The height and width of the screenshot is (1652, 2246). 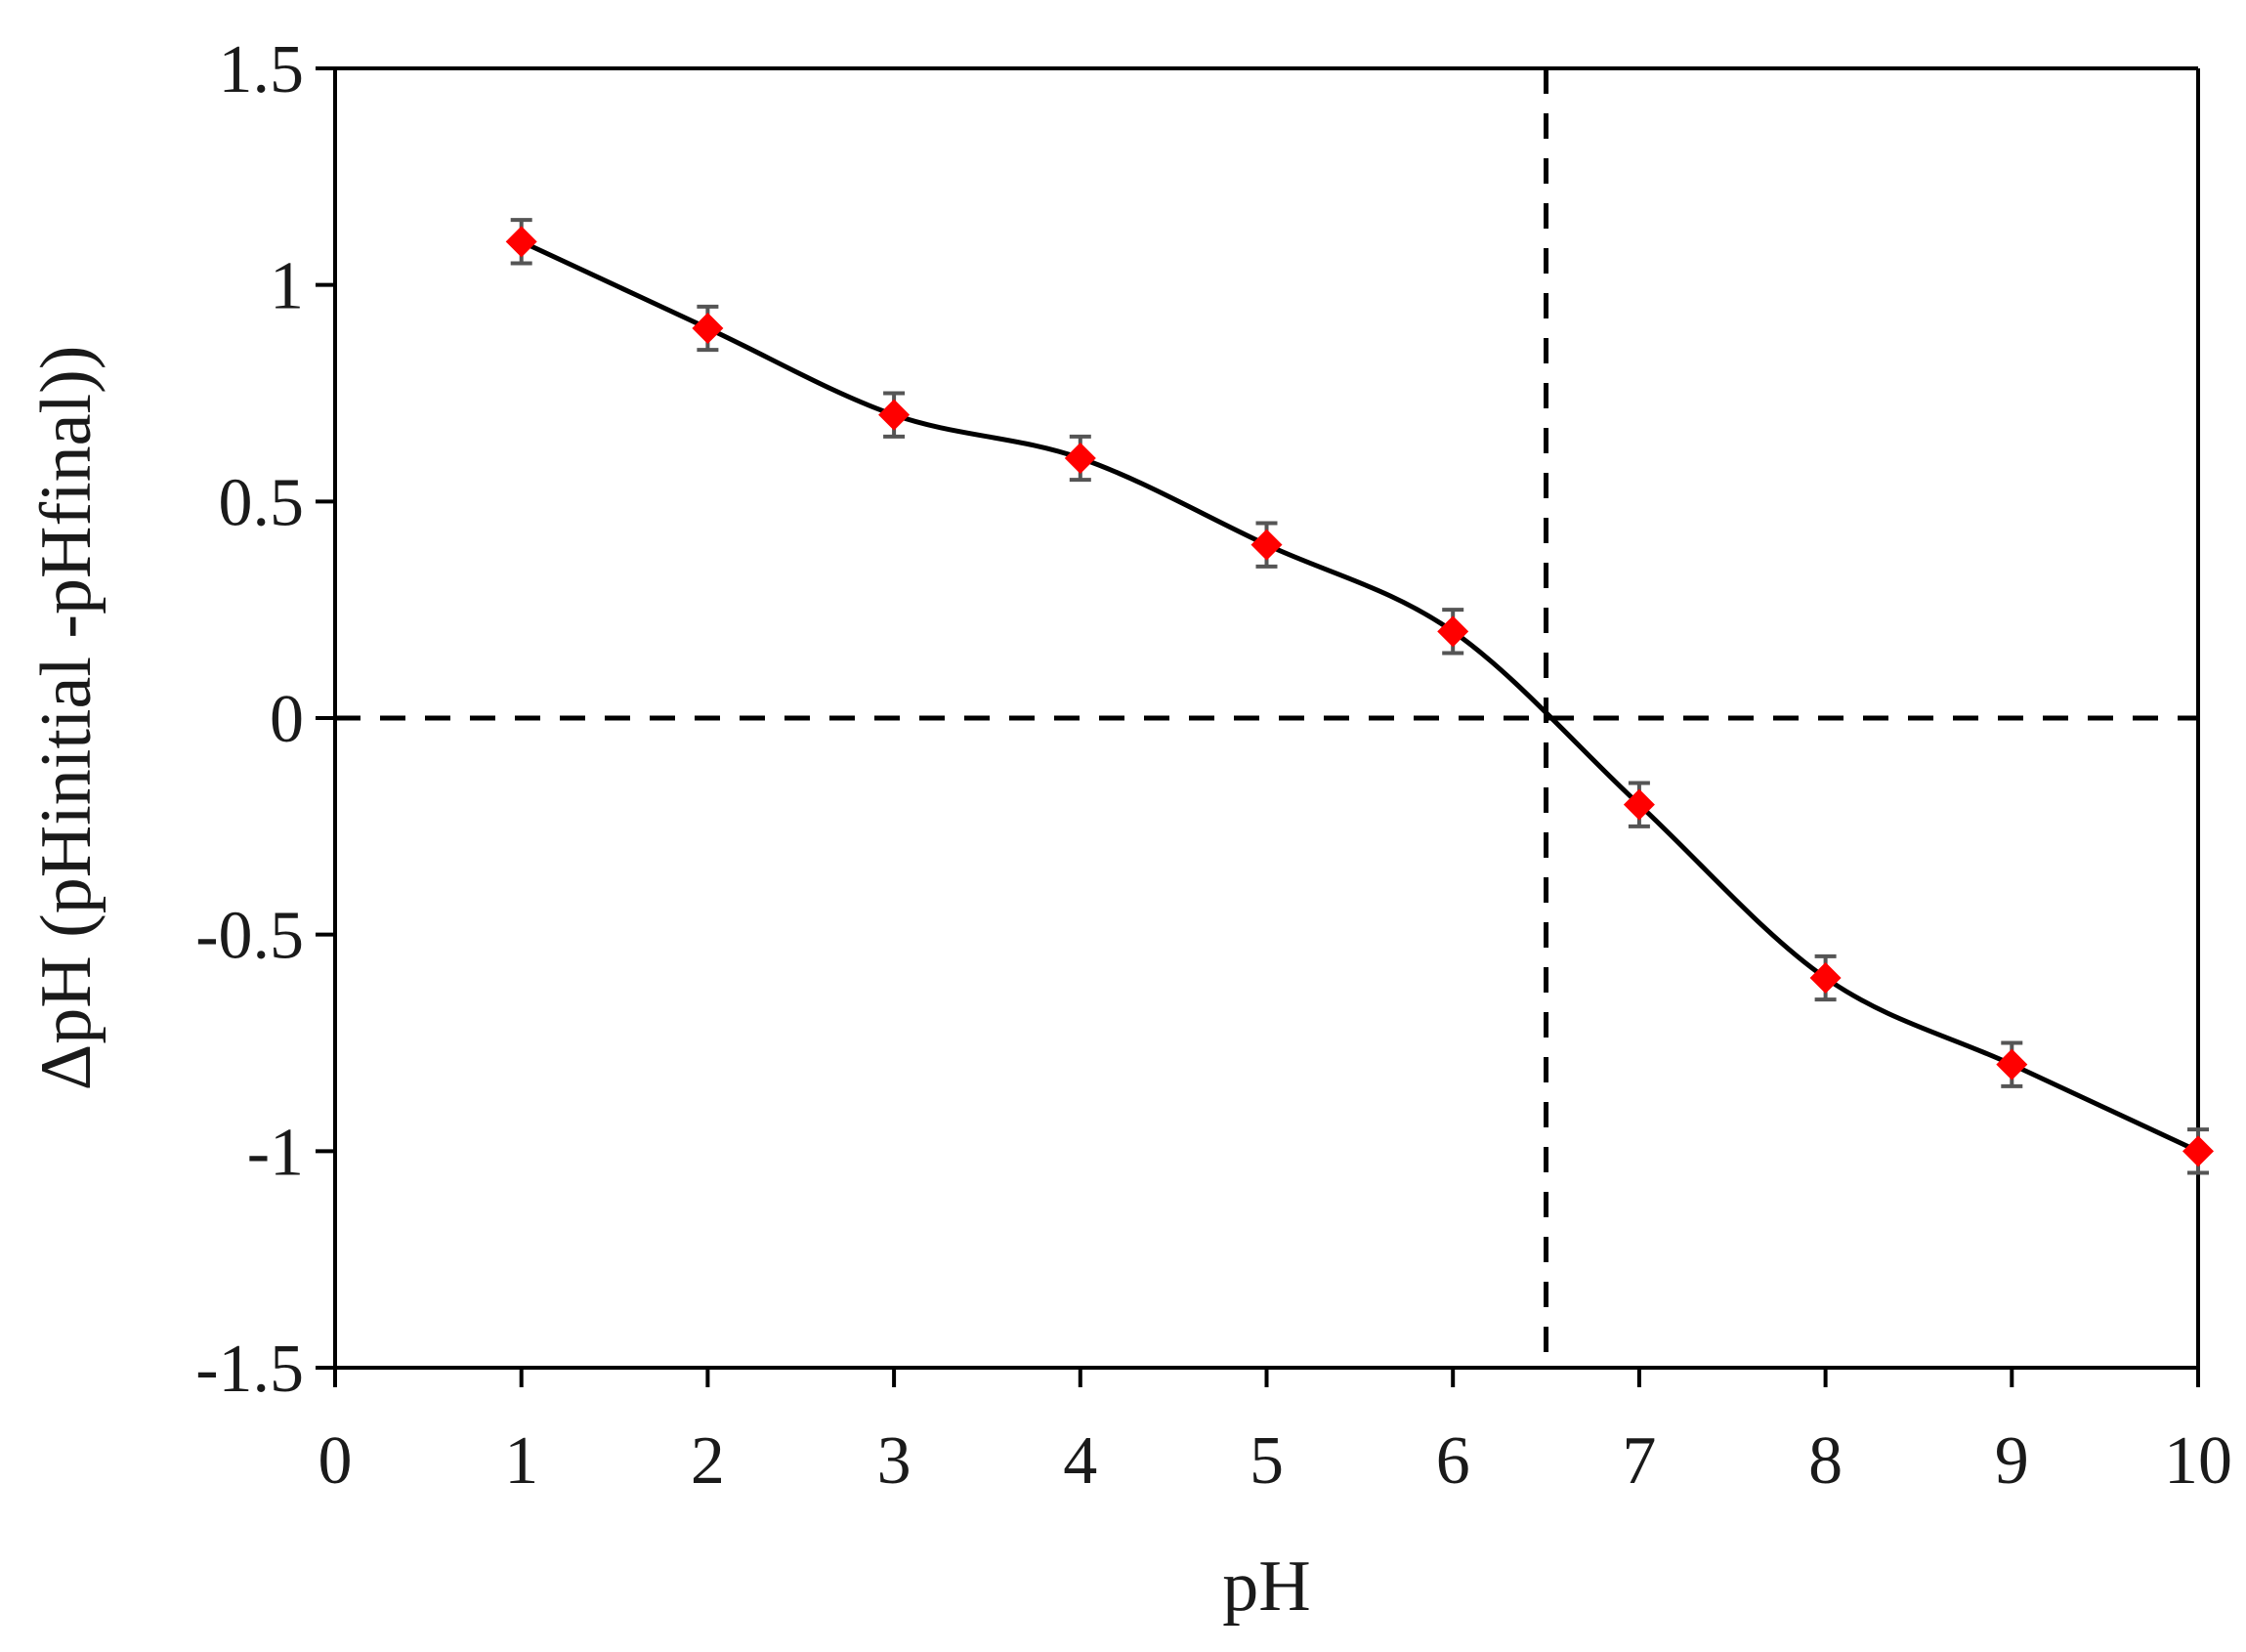 What do you see at coordinates (249, 1369) in the screenshot?
I see `y-tick-label: -1.5` at bounding box center [249, 1369].